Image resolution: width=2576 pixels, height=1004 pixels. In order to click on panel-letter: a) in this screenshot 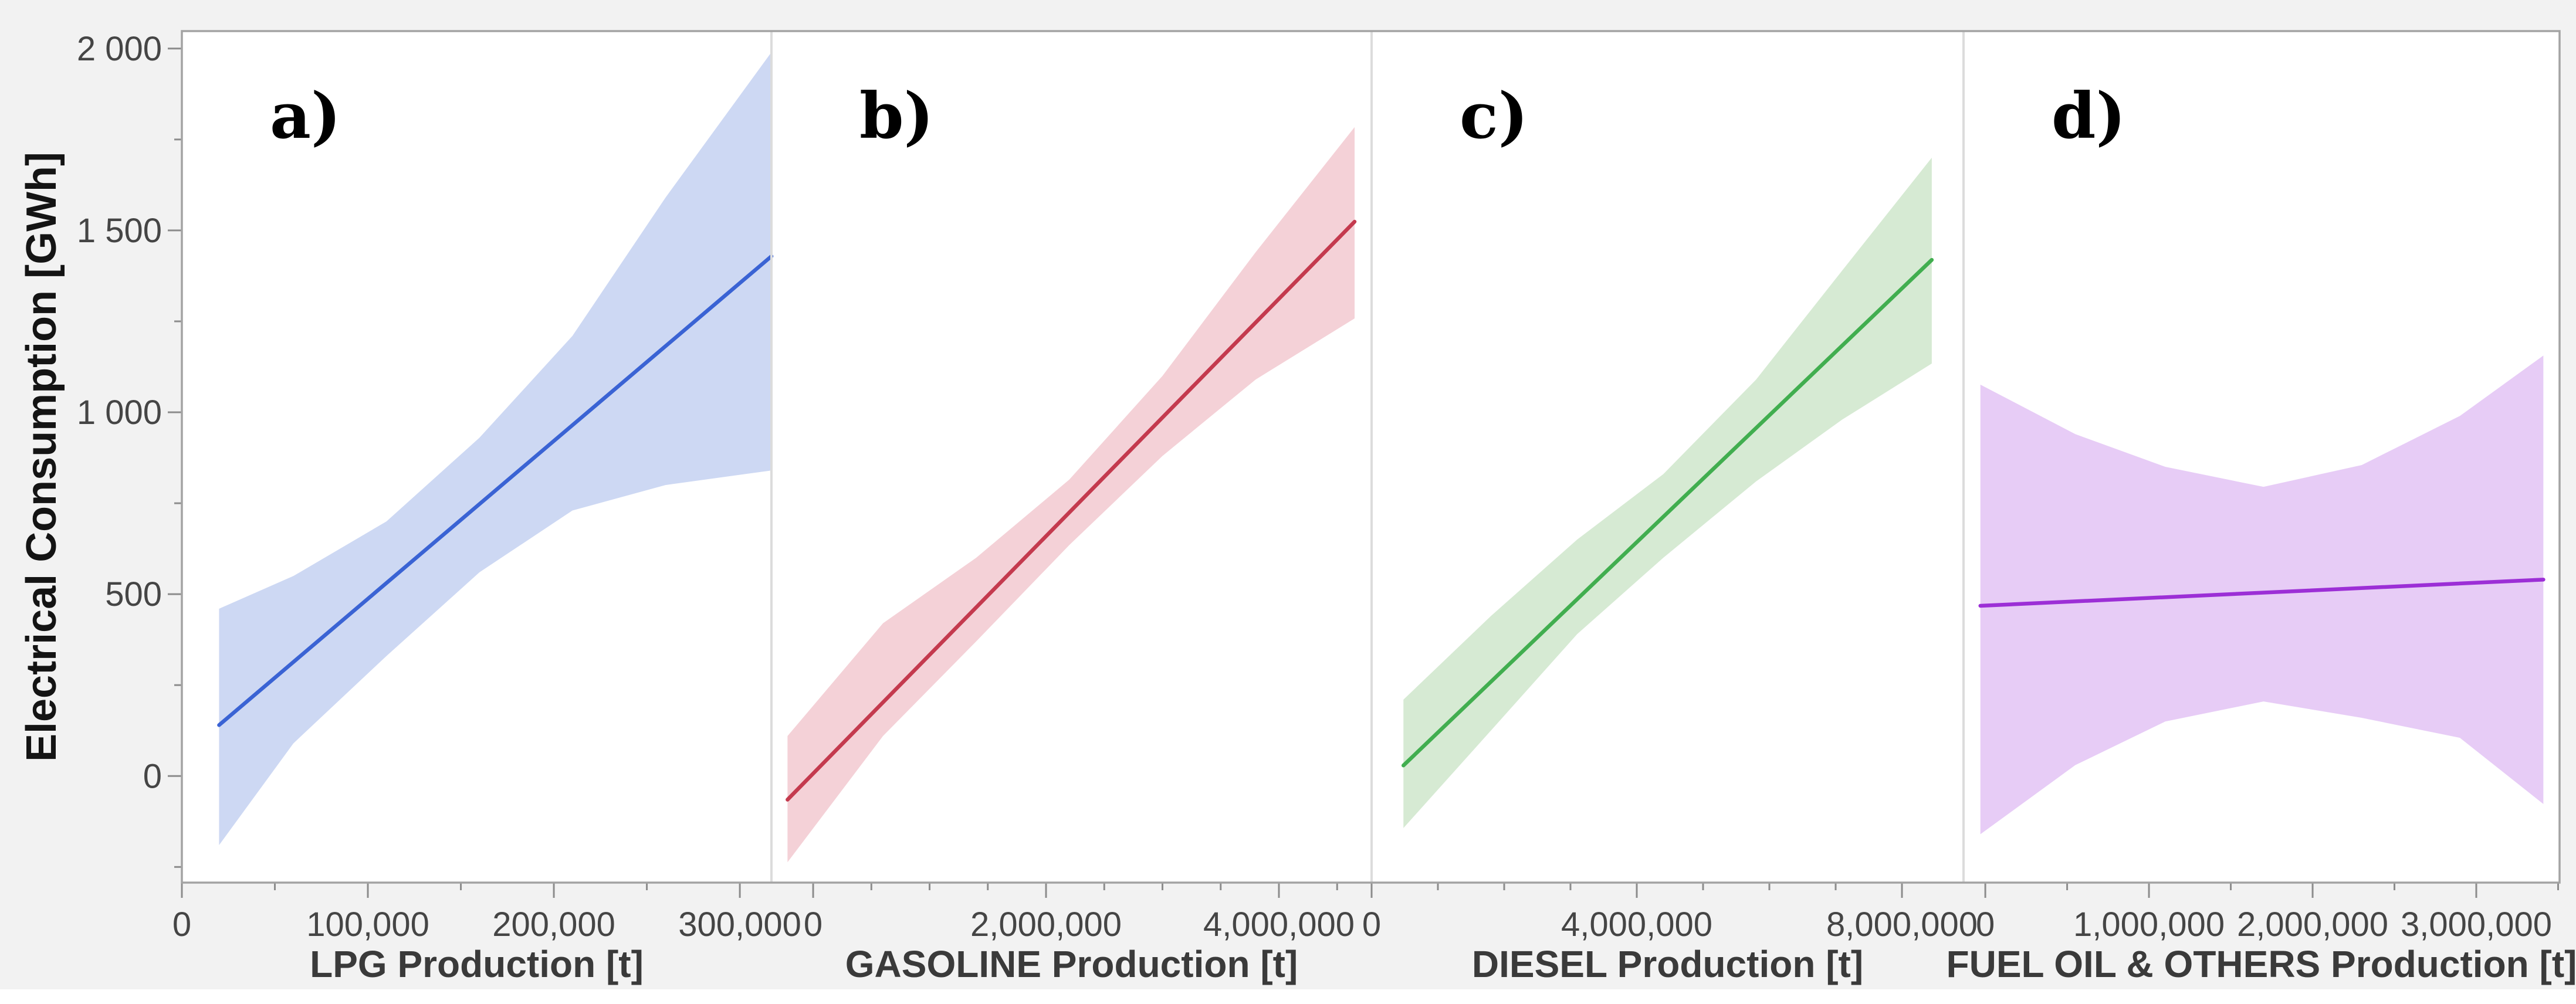, I will do `click(305, 116)`.